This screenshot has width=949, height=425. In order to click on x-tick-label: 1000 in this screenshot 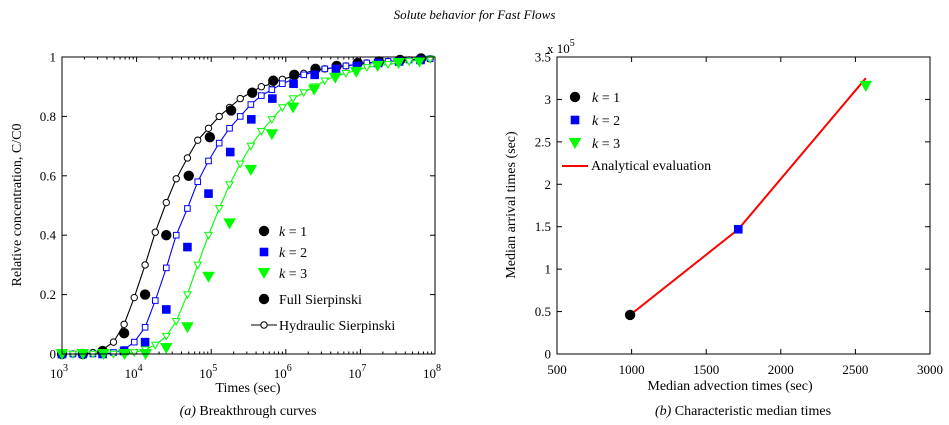, I will do `click(632, 369)`.